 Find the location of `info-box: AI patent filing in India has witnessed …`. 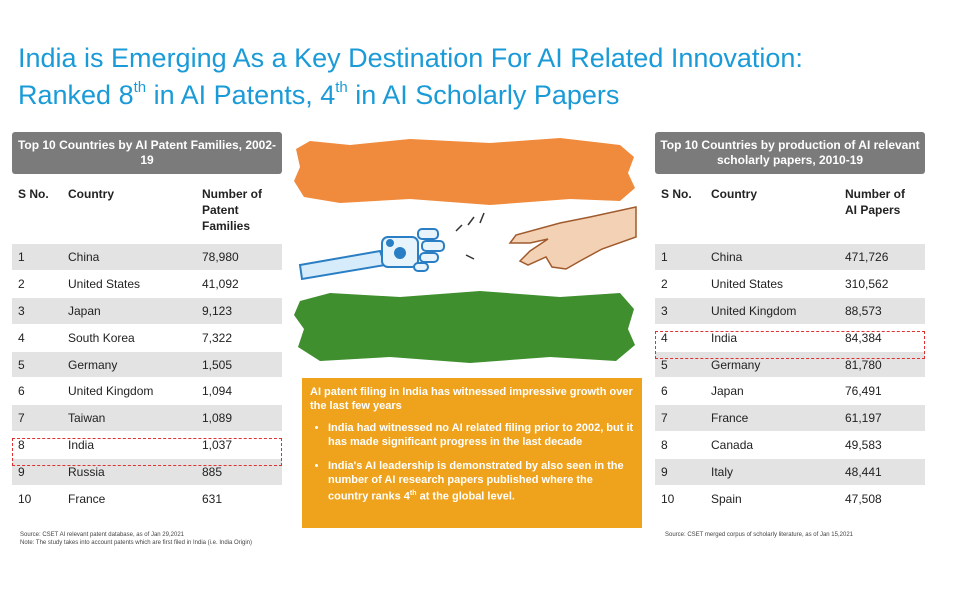

info-box: AI patent filing in India has witnessed … is located at coordinates (472, 453).